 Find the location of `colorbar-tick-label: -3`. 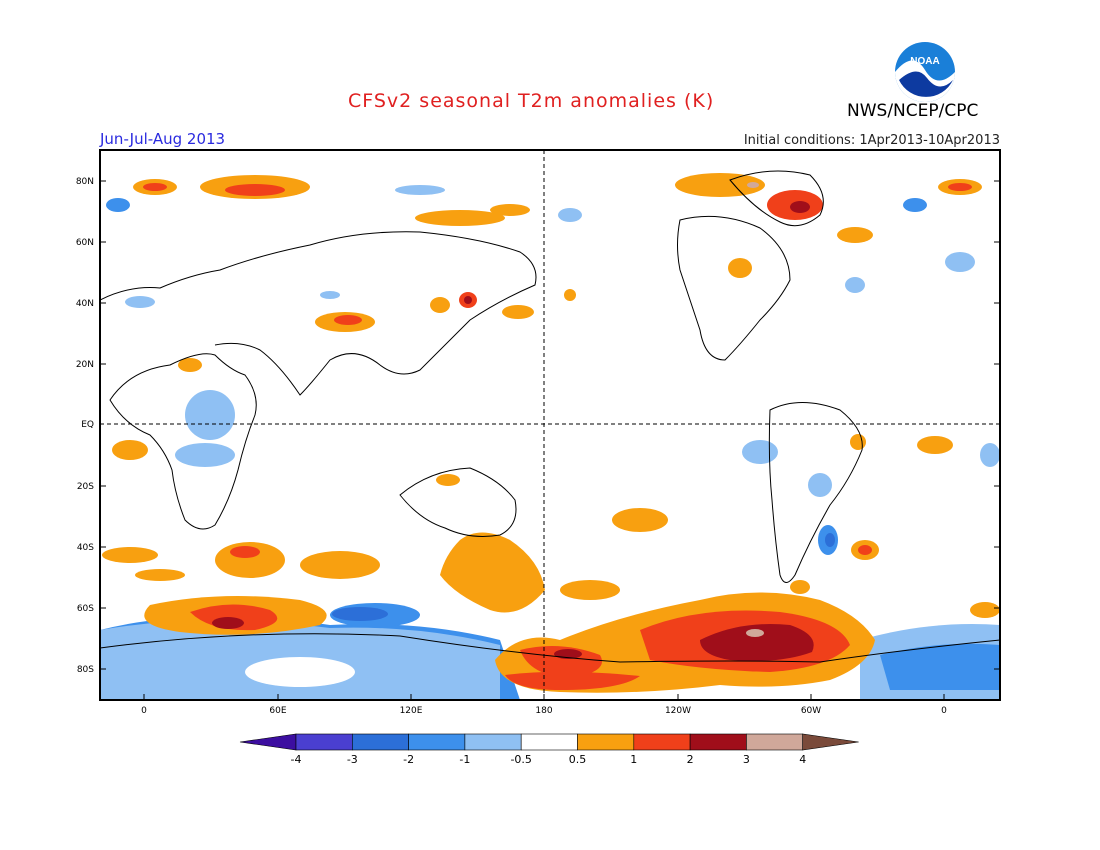

colorbar-tick-label: -3 is located at coordinates (352, 759).